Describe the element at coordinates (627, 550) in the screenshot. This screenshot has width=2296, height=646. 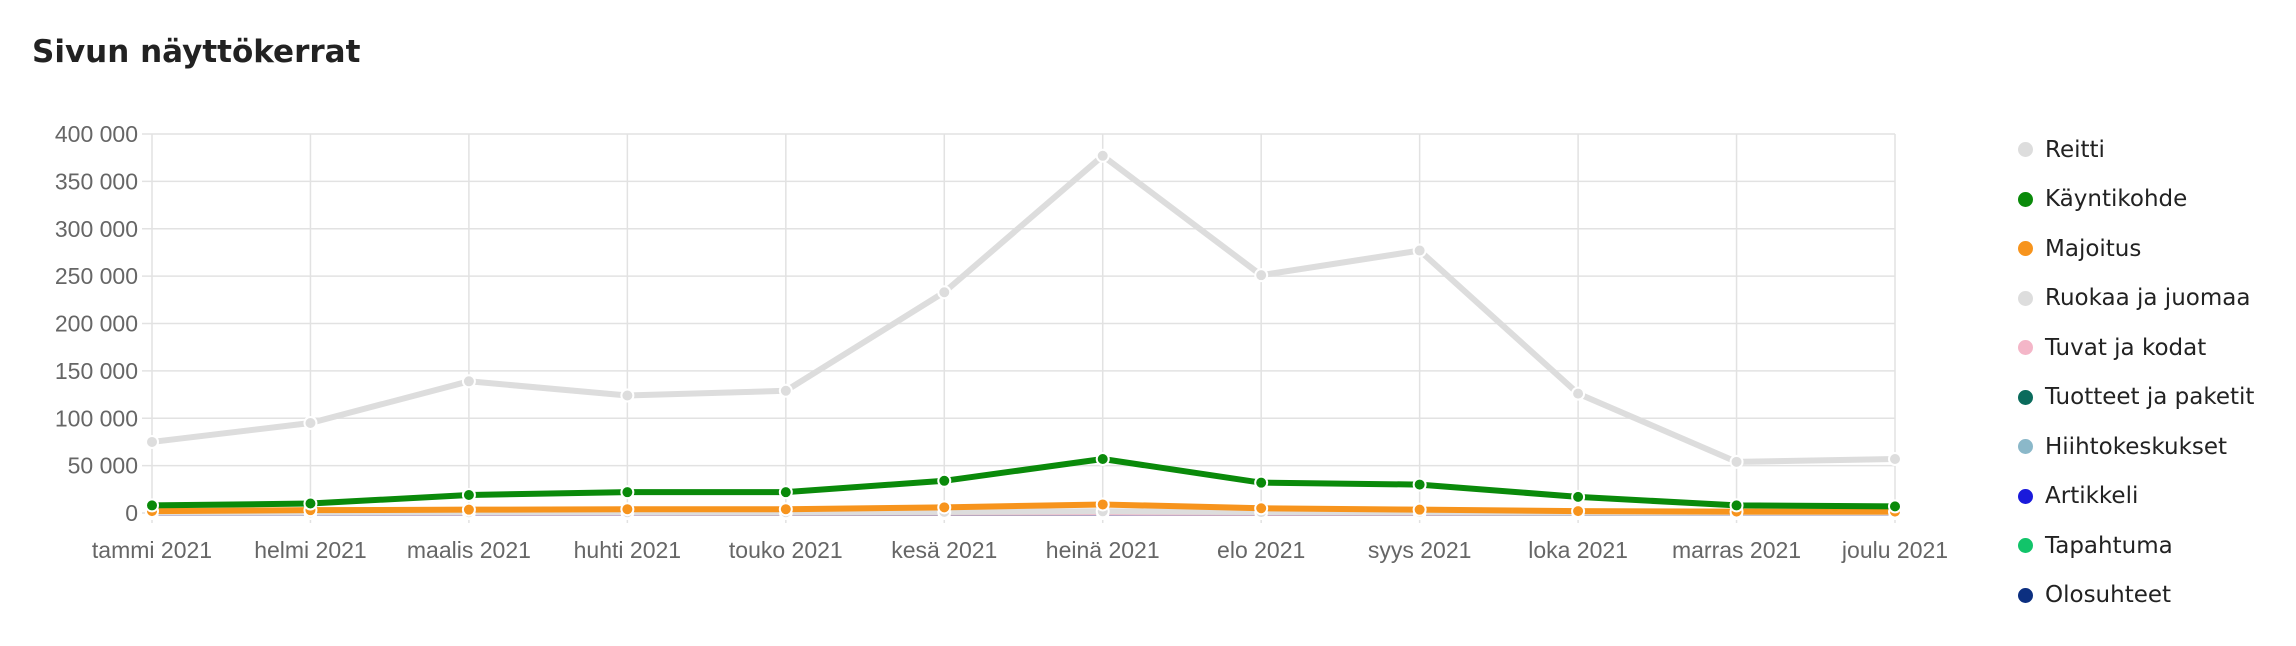
I see `x-tick-label: huhti 2021` at that location.